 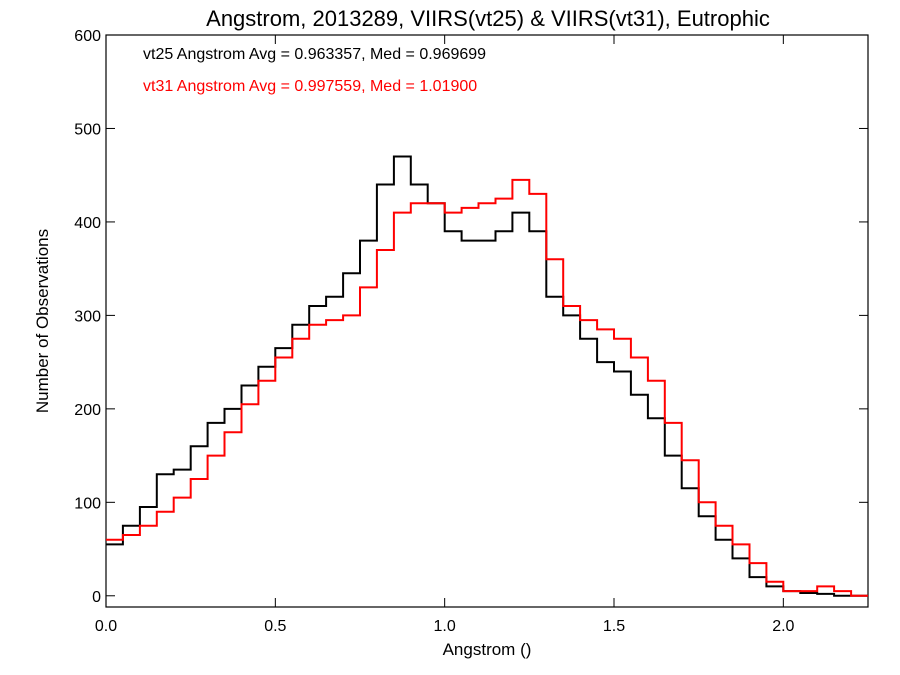 I want to click on y-tick-label: 0, so click(x=96, y=597).